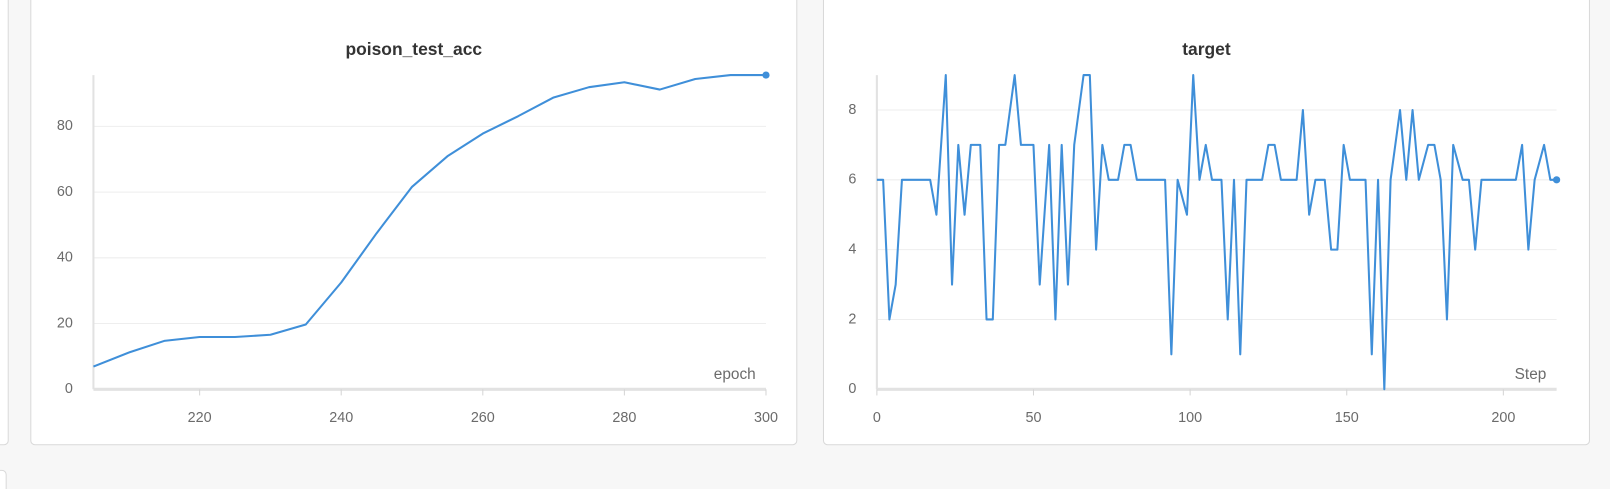 This screenshot has height=489, width=1610. Describe the element at coordinates (65, 323) in the screenshot. I see `y-tick-label: 20` at that location.